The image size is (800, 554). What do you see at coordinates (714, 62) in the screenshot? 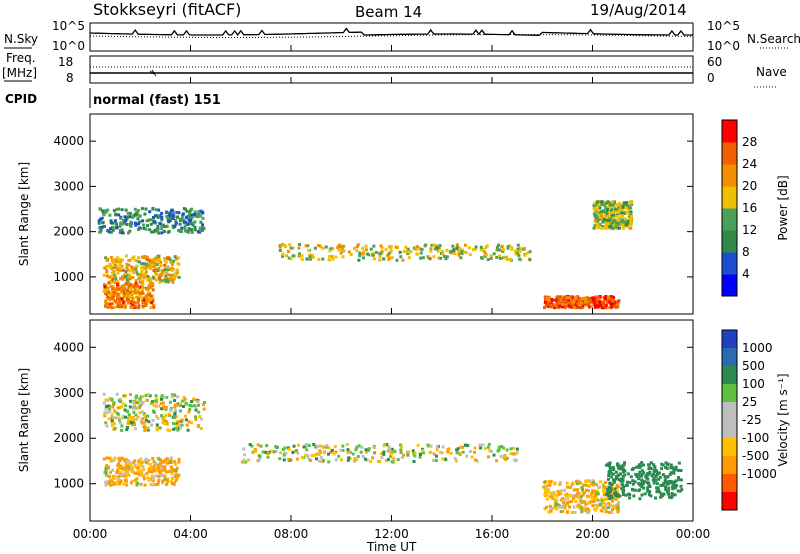
I see `nave-tick-top: 60` at bounding box center [714, 62].